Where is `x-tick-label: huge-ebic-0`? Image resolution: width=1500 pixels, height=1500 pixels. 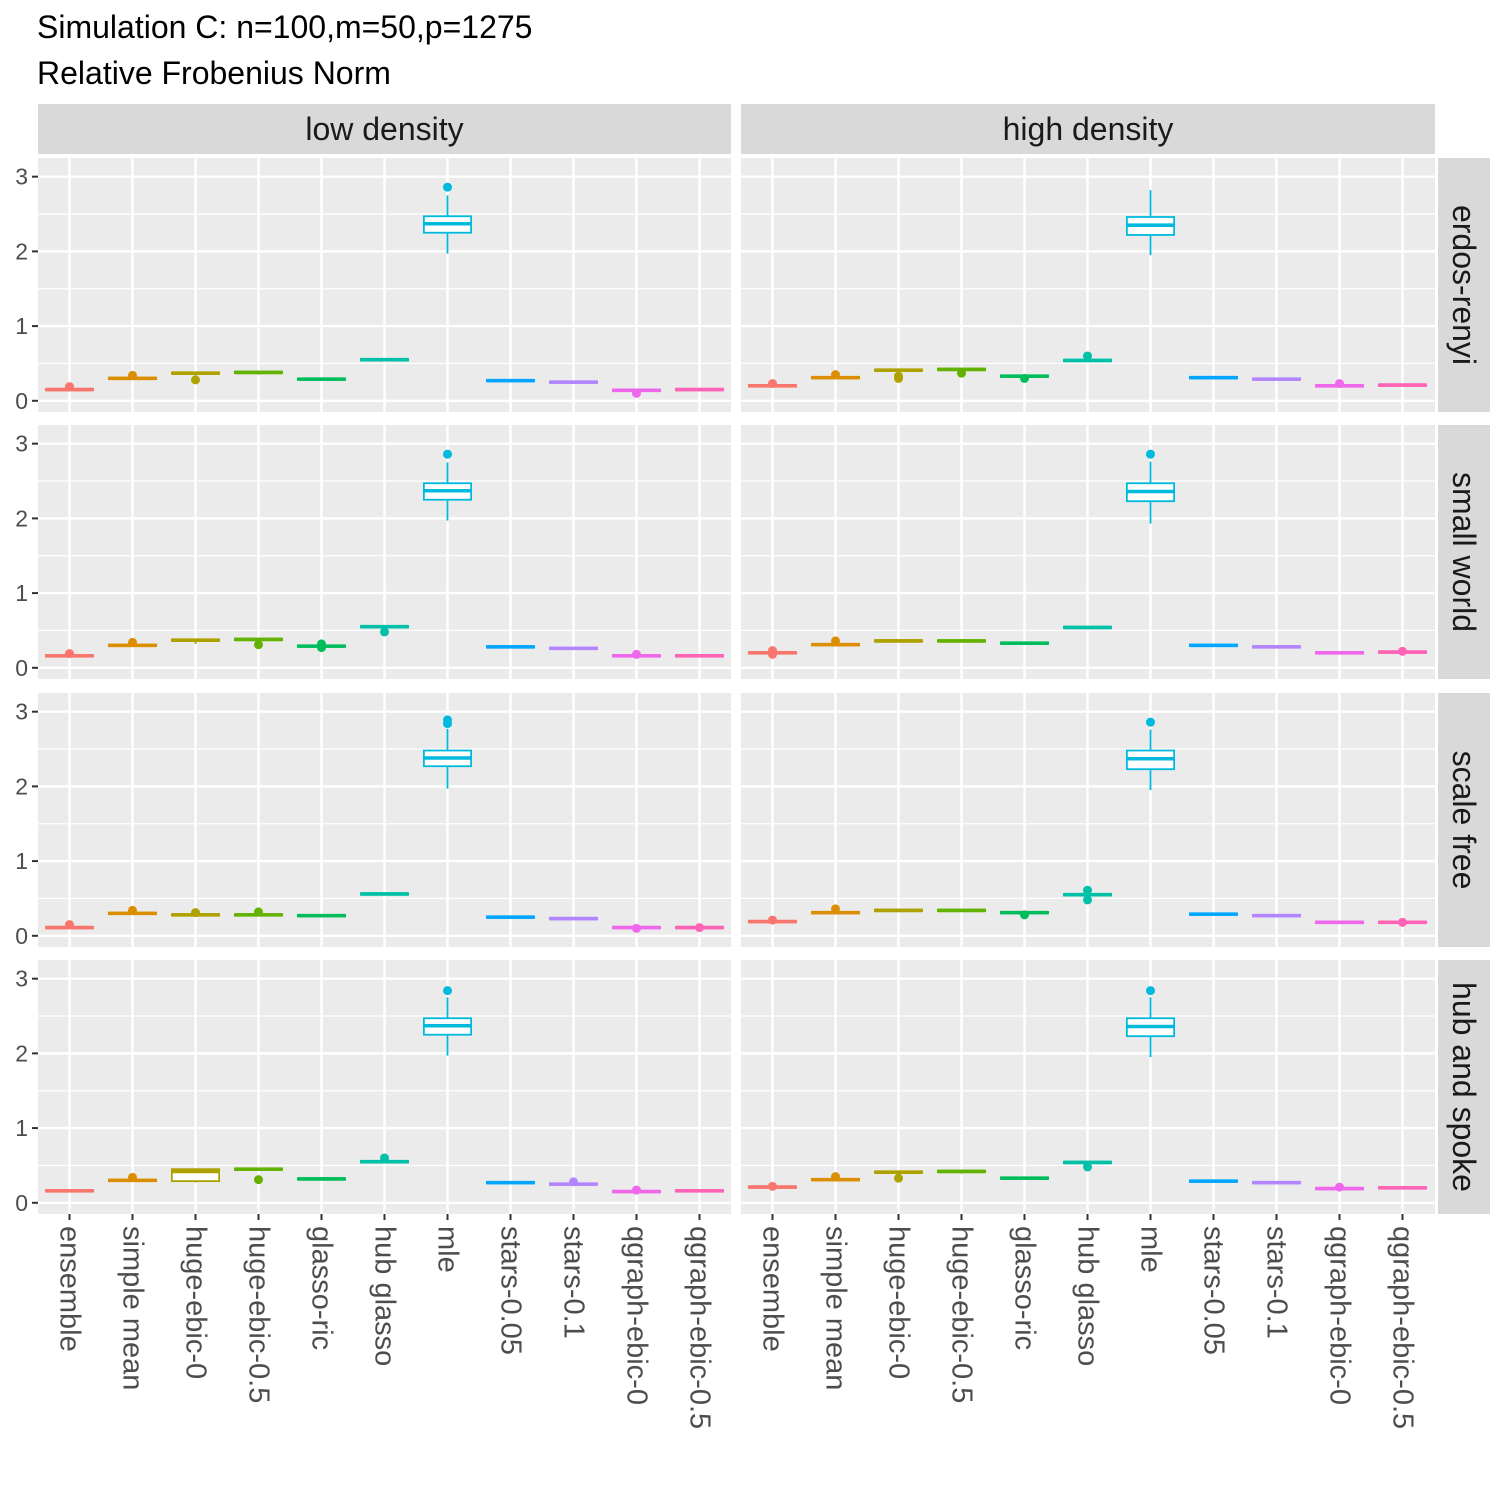 x-tick-label: huge-ebic-0 is located at coordinates (196, 1302).